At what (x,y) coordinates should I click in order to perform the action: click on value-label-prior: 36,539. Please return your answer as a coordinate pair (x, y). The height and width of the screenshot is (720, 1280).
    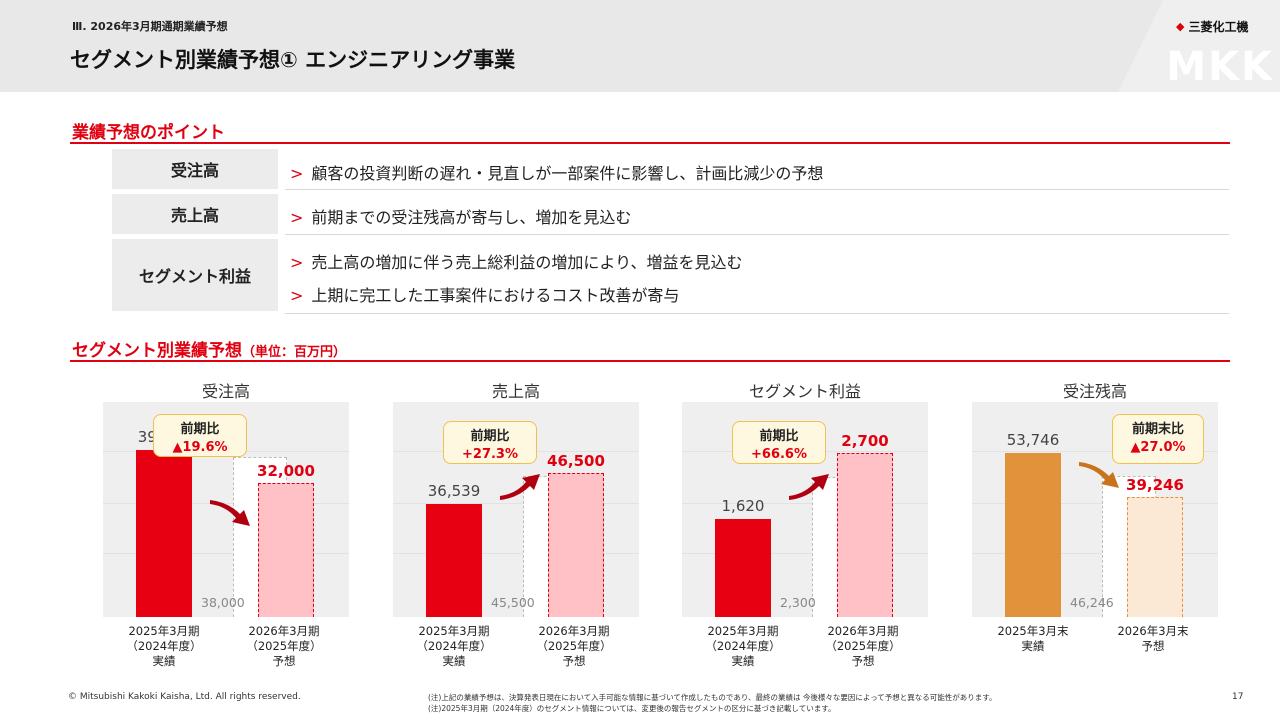
    Looking at the image, I should click on (454, 490).